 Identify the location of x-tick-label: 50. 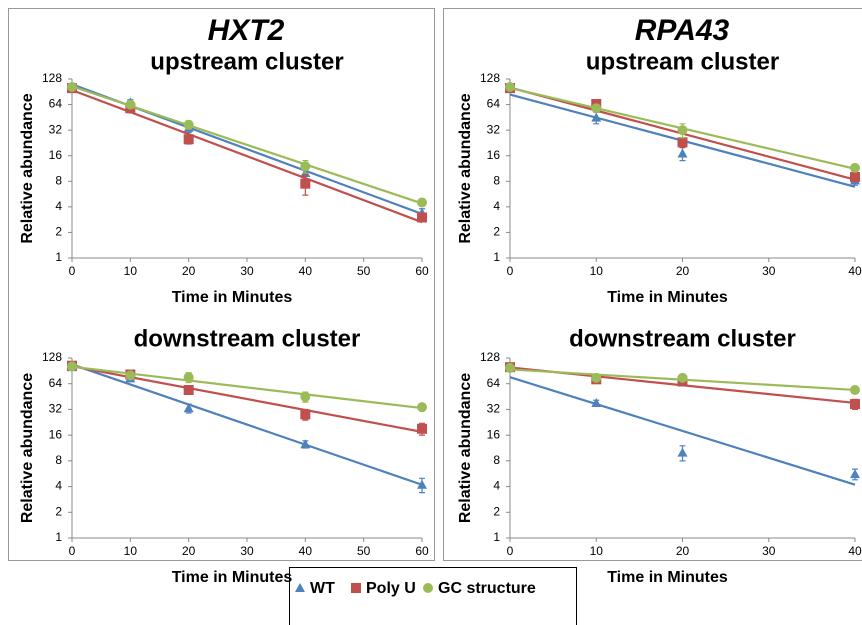
(364, 271).